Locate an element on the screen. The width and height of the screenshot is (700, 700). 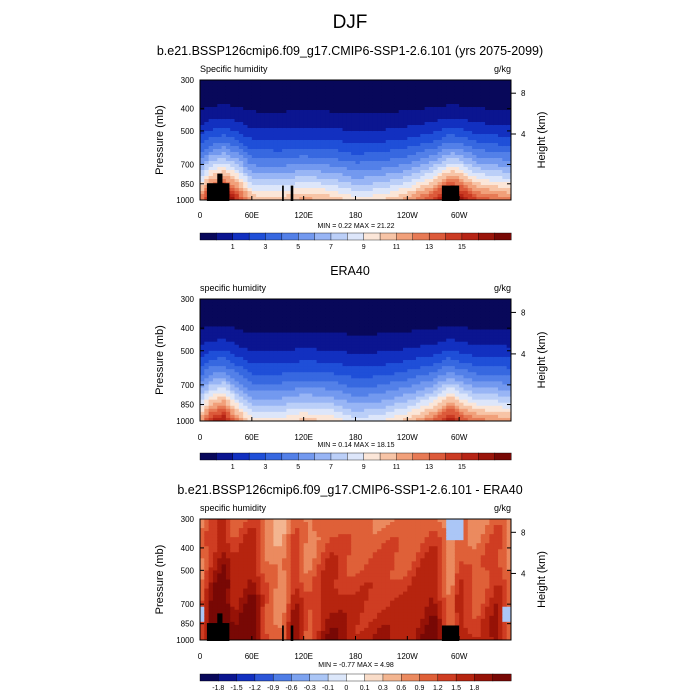
colorbar-swatch is located at coordinates (356, 236).